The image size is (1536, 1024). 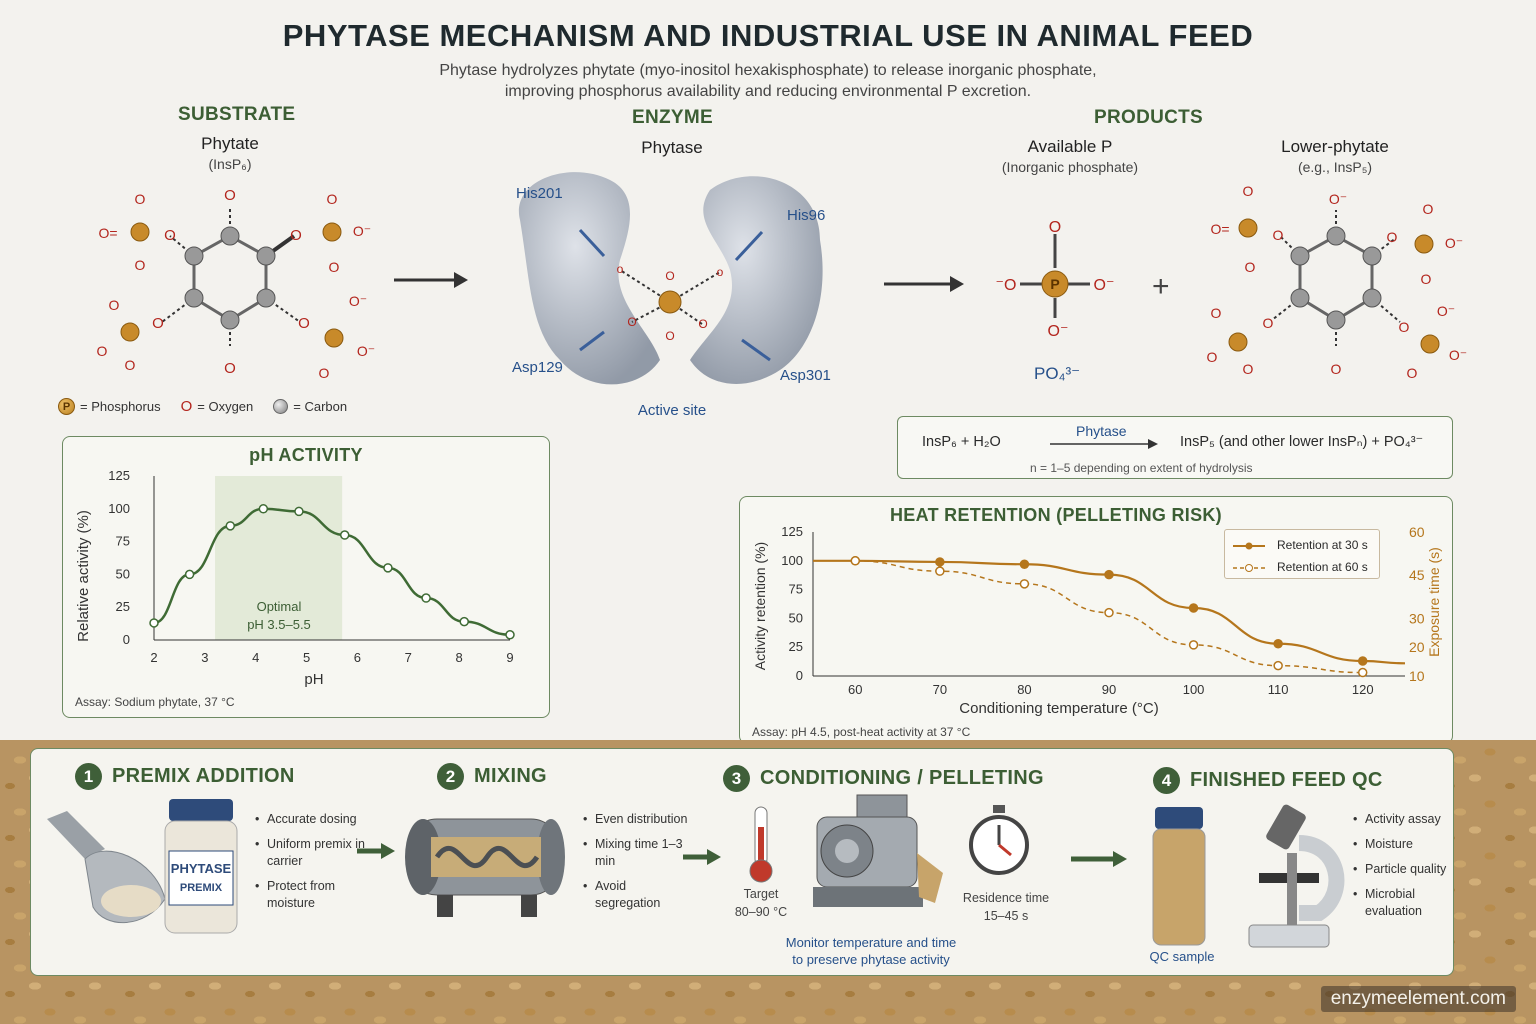 What do you see at coordinates (1056, 515) in the screenshot?
I see `heat-chart-title: HEAT RETENTION (PELLETING RISK)` at bounding box center [1056, 515].